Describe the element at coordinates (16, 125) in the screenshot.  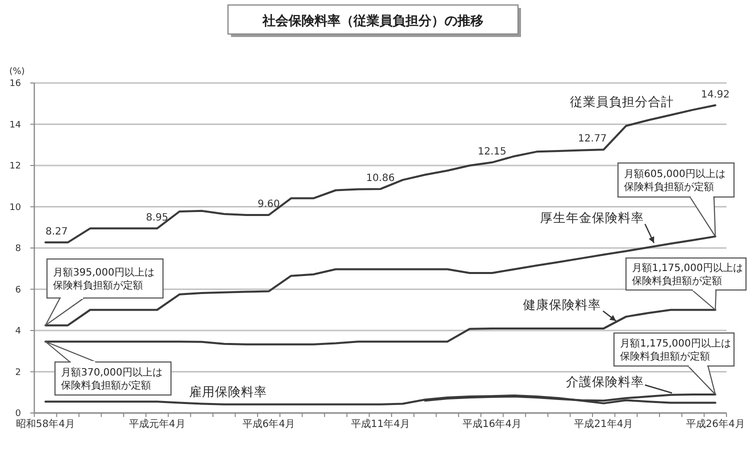
I see `y-tick-label: 14` at that location.